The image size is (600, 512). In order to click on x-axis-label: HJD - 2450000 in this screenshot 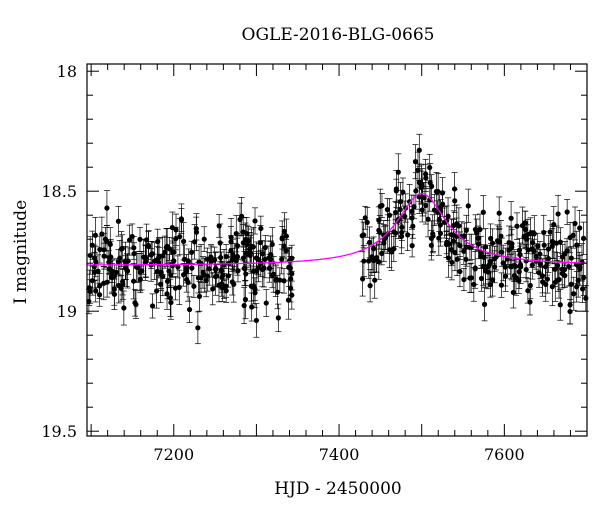, I will do `click(338, 489)`.